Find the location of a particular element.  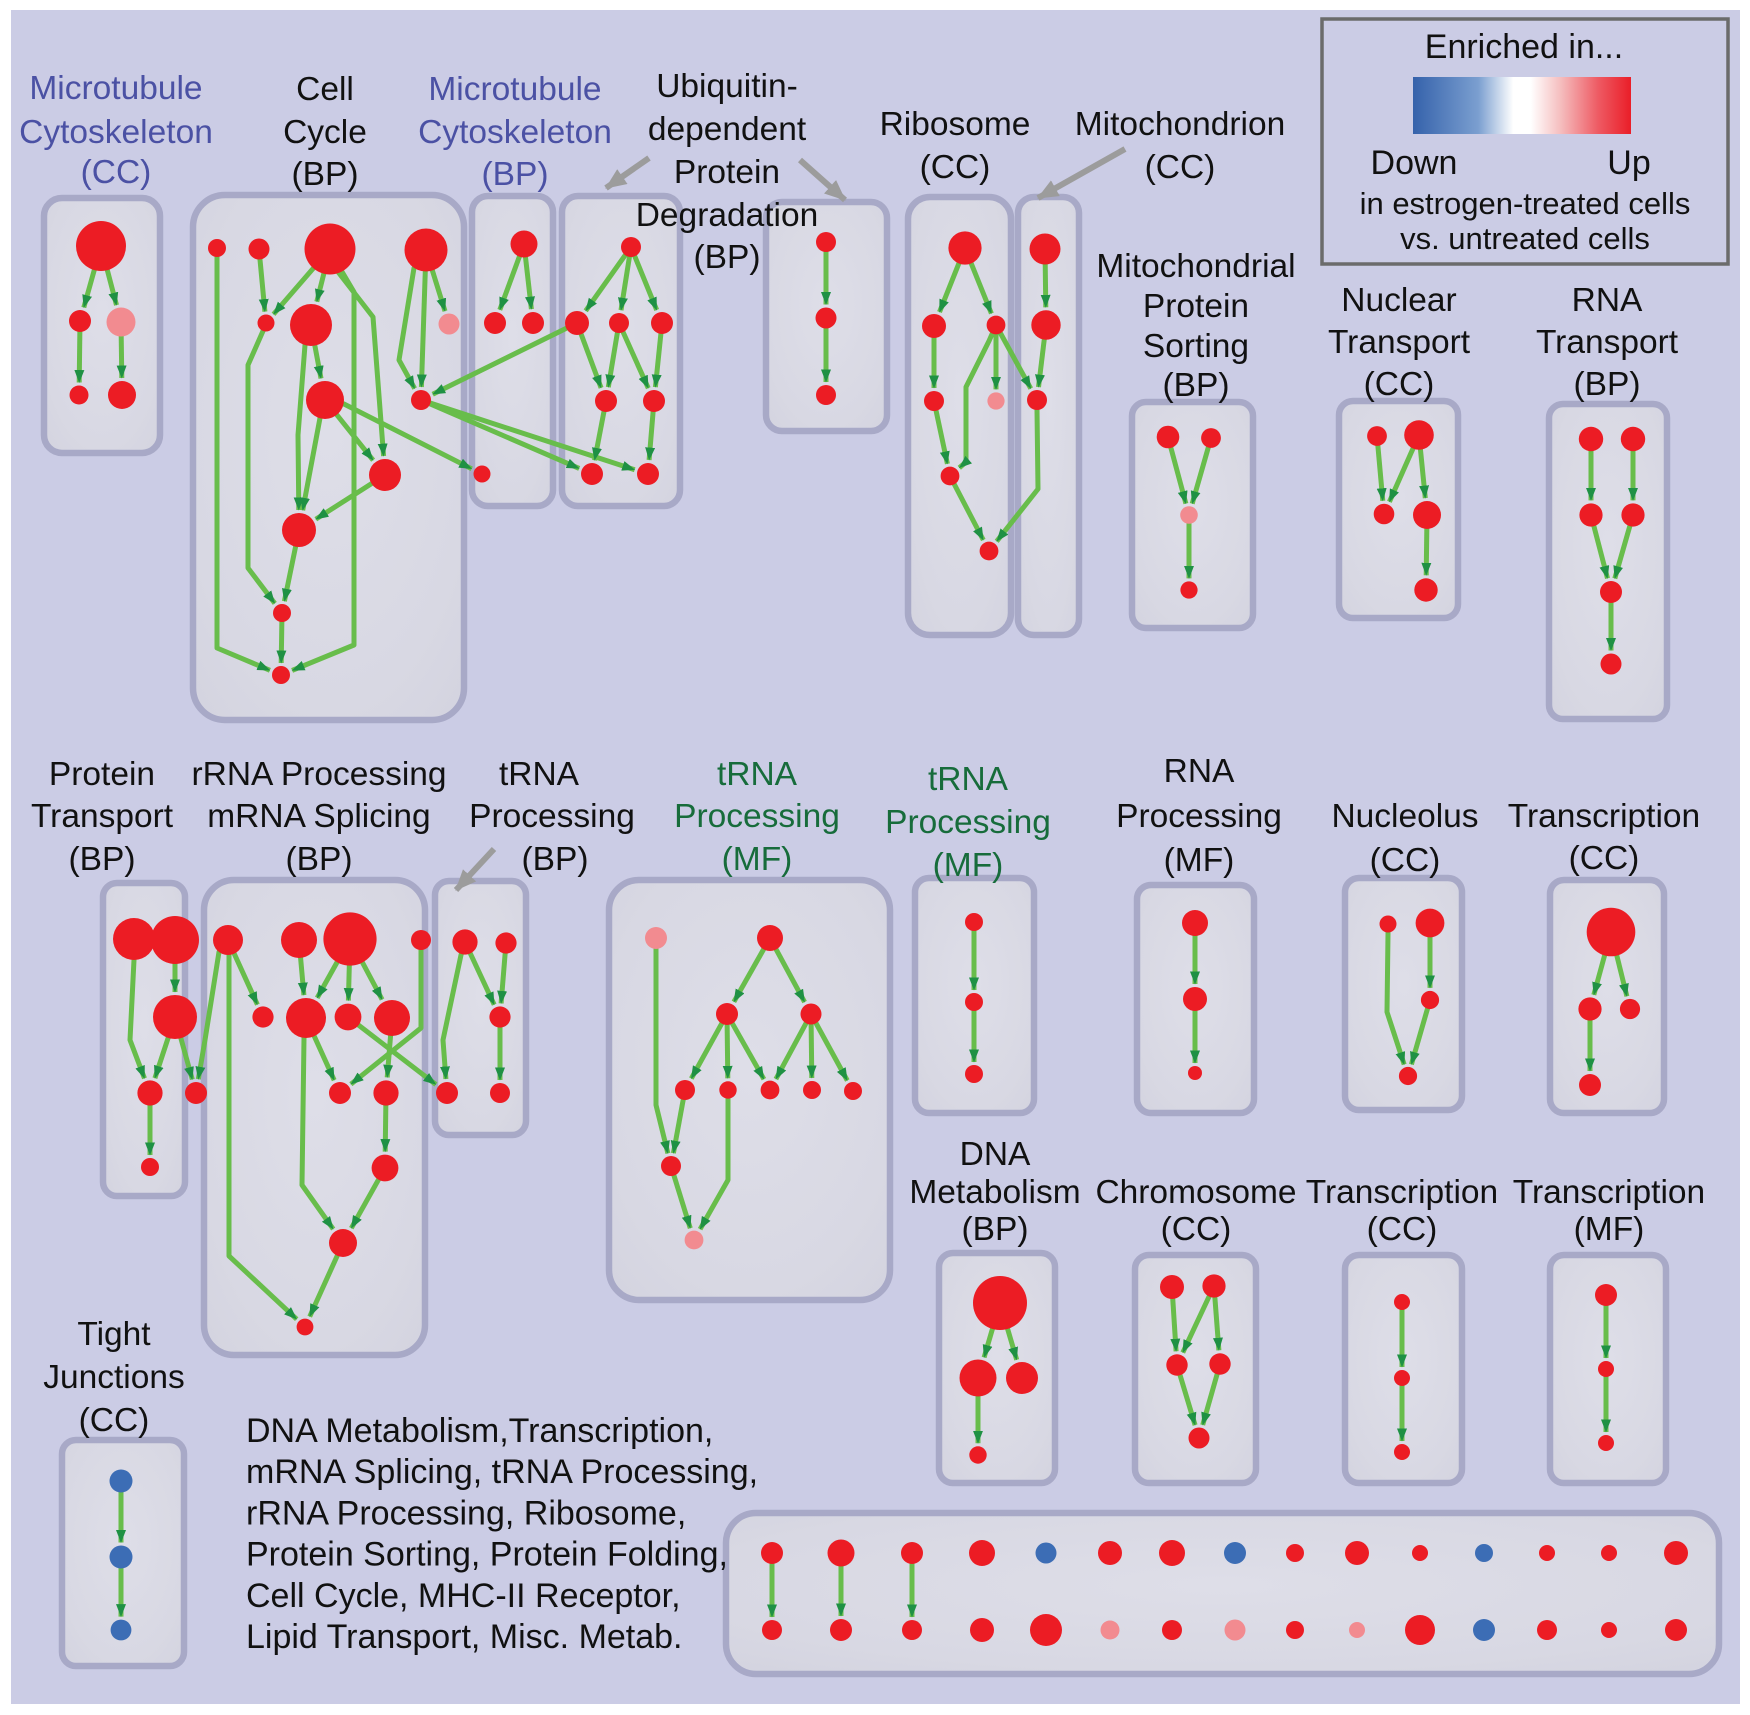

svg-text: Cell is located at coordinates (325, 89).